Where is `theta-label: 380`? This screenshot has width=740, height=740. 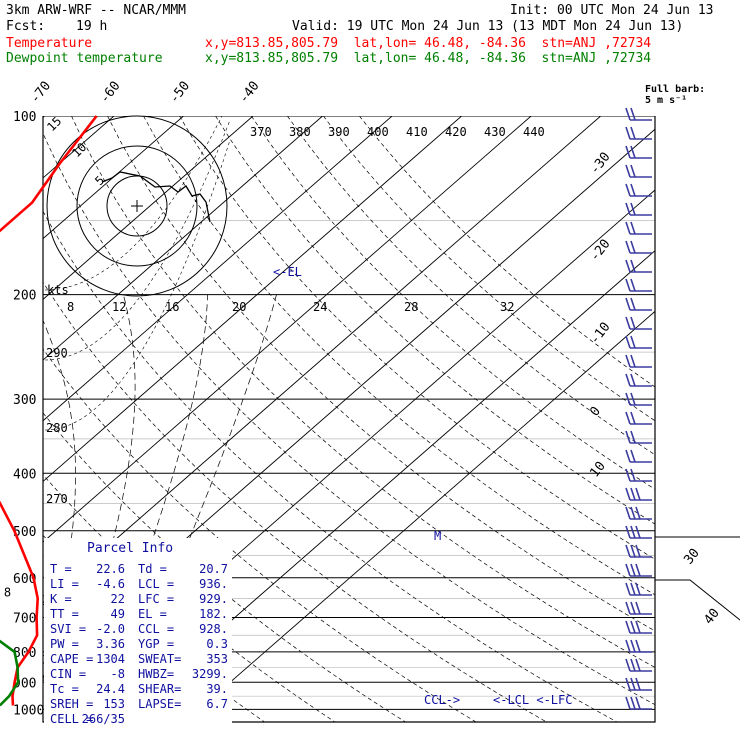
theta-label: 380 is located at coordinates (300, 132).